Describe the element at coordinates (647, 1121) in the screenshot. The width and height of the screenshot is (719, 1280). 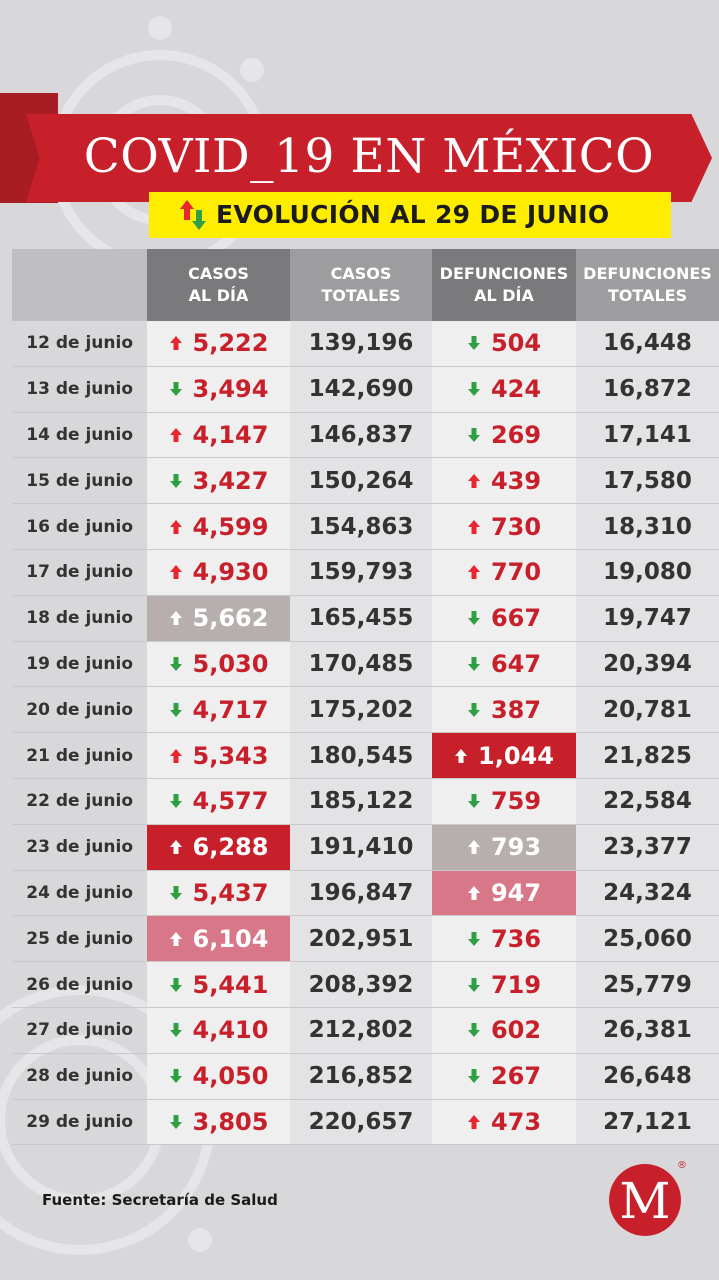
I see `defunciones-totales-value: 27,121` at that location.